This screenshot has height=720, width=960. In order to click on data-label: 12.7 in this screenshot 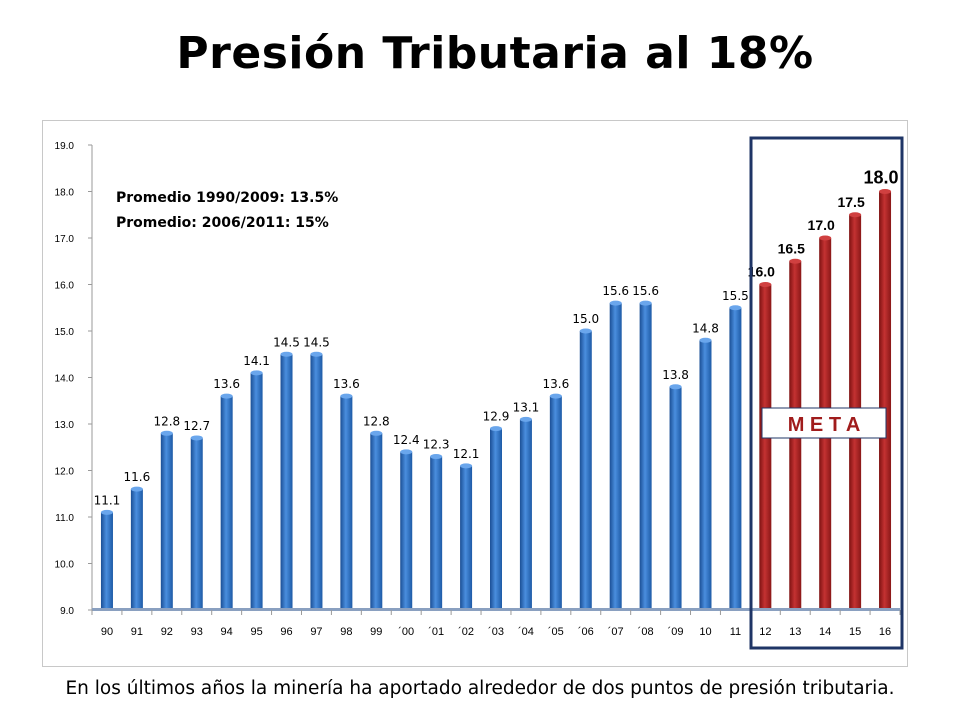, I will do `click(196, 426)`.